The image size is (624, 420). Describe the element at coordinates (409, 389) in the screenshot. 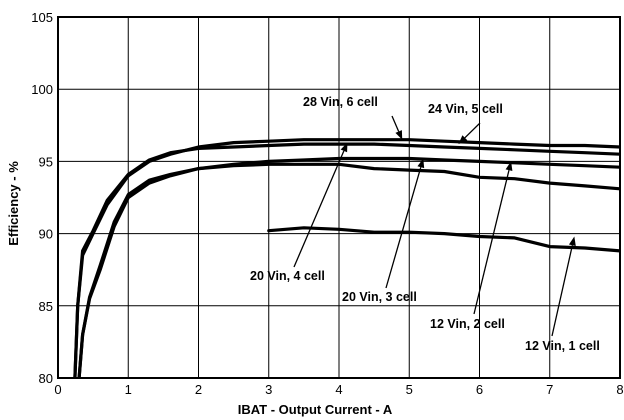

I see `x-tick-label: 5` at that location.